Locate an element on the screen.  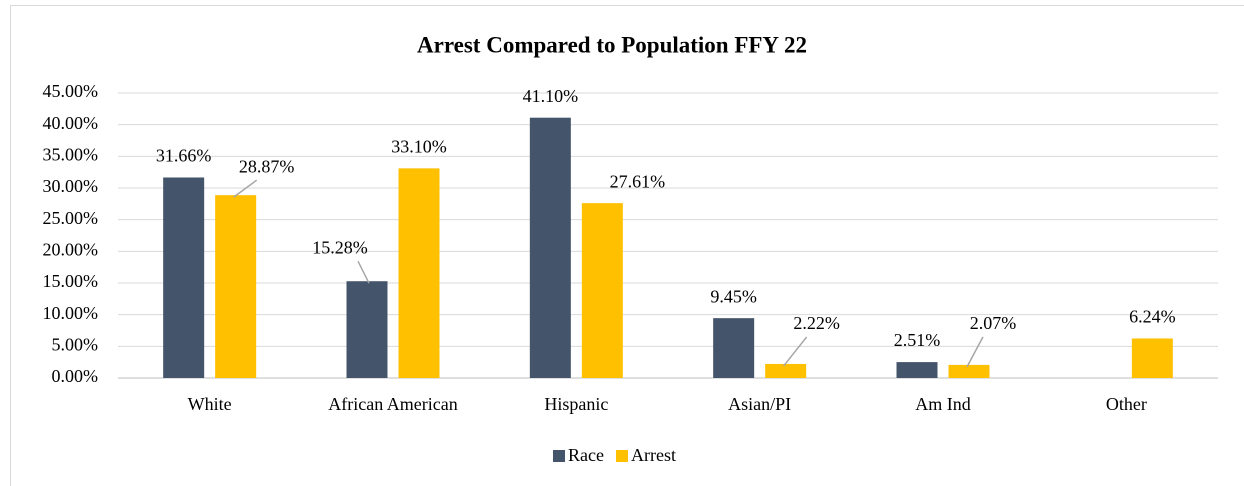
y-tick-label: 40.00% is located at coordinates (71, 123).